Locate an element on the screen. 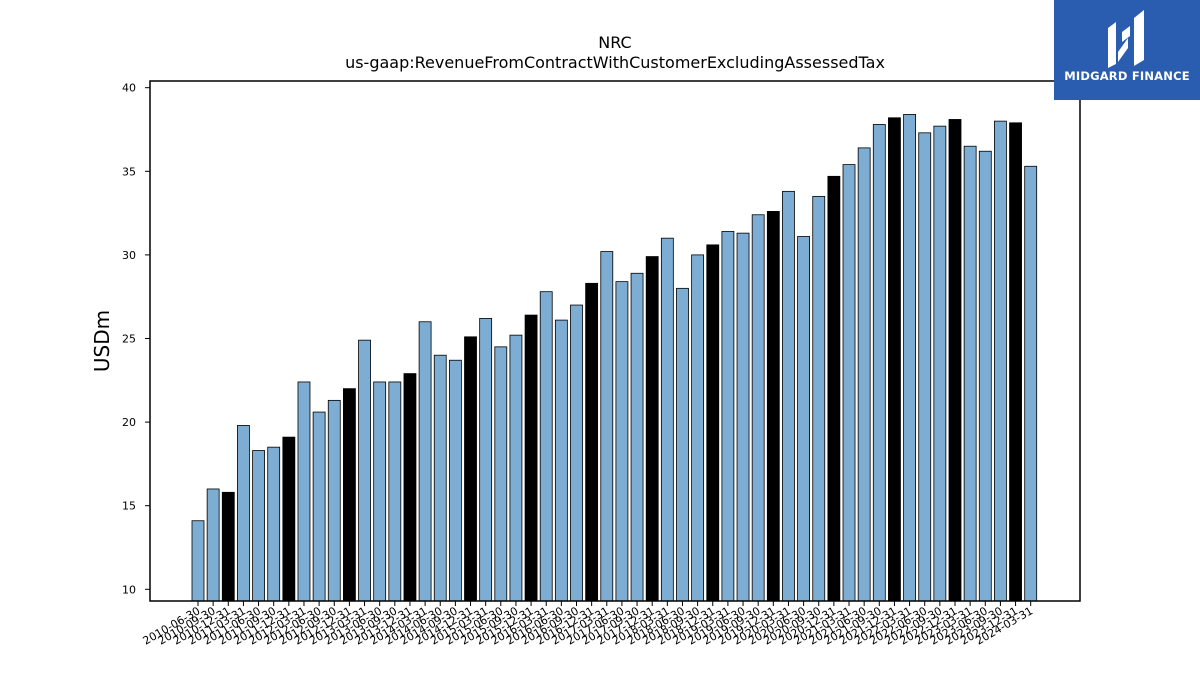 This screenshot has height=675, width=1200. y-axis: 10 15 20 25 30 35 40 is located at coordinates (136, 339).